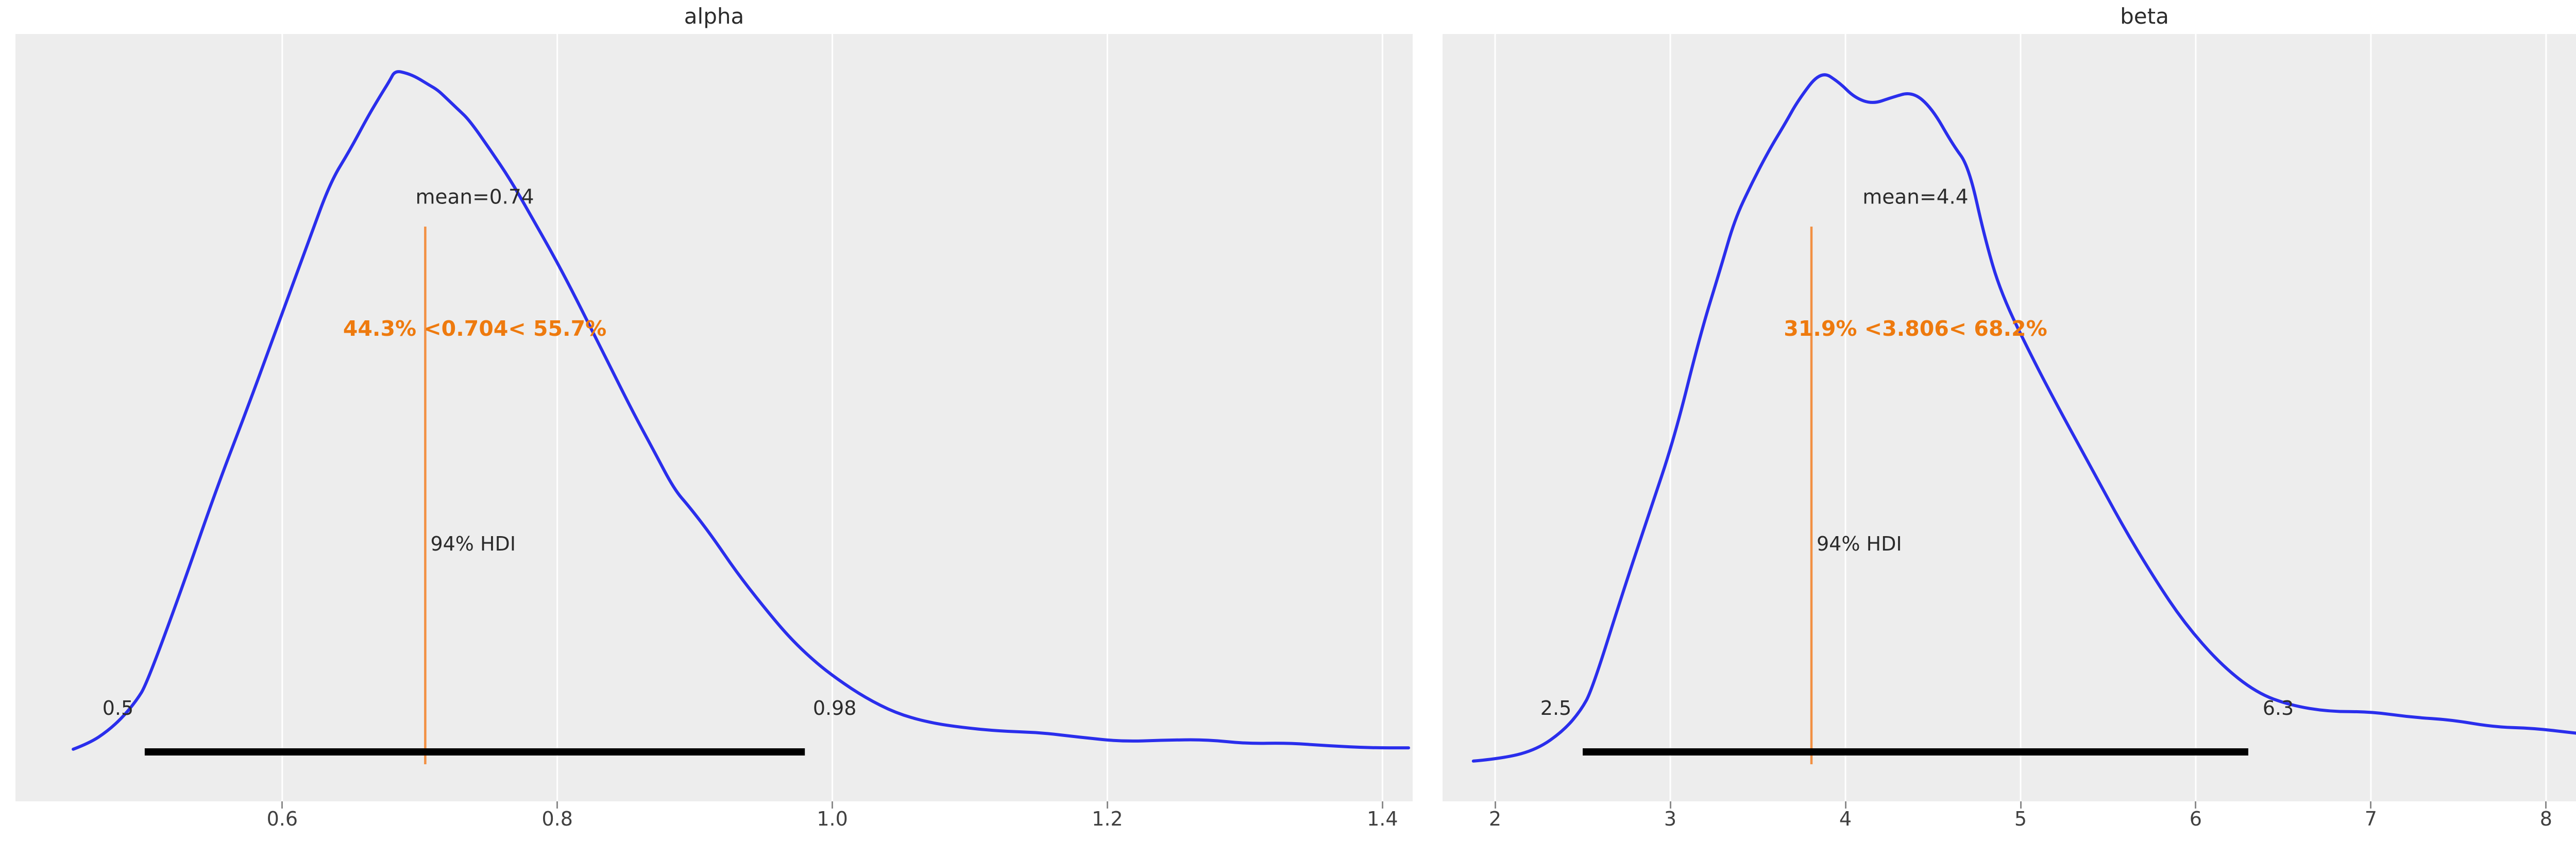  I want to click on ref-val-text: 31.9% <3.806< 68.2%, so click(1915, 328).